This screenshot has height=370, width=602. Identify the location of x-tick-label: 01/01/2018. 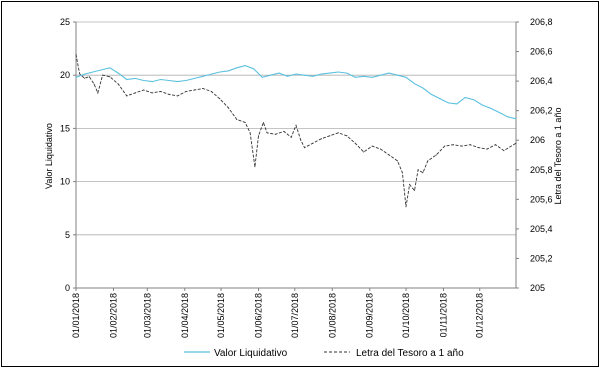
(76, 315).